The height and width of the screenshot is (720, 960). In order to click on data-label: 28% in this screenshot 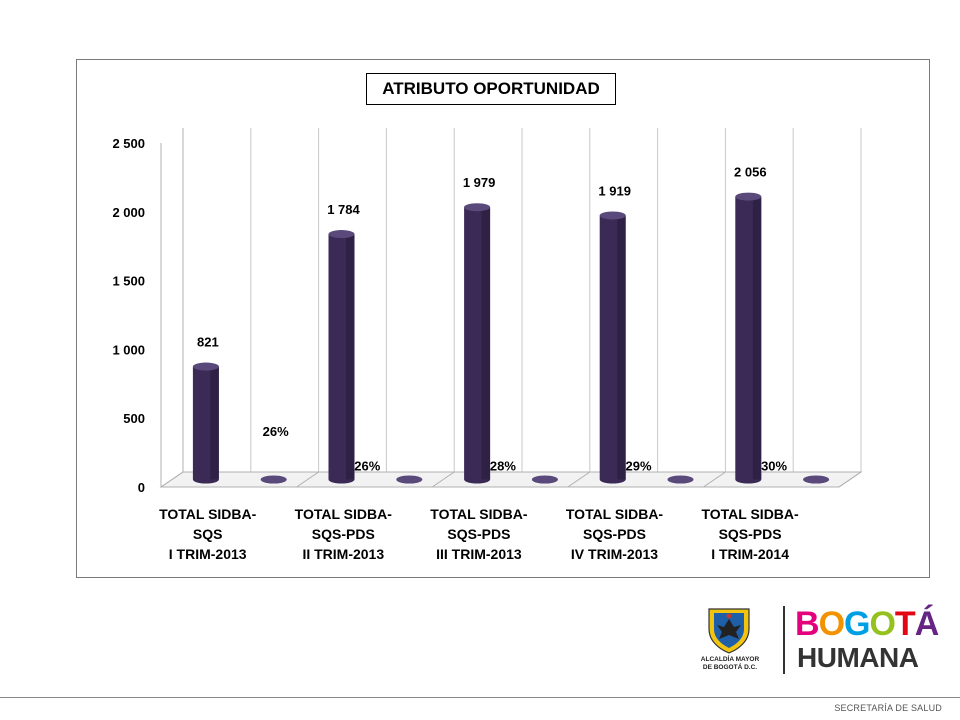, I will do `click(503, 465)`.